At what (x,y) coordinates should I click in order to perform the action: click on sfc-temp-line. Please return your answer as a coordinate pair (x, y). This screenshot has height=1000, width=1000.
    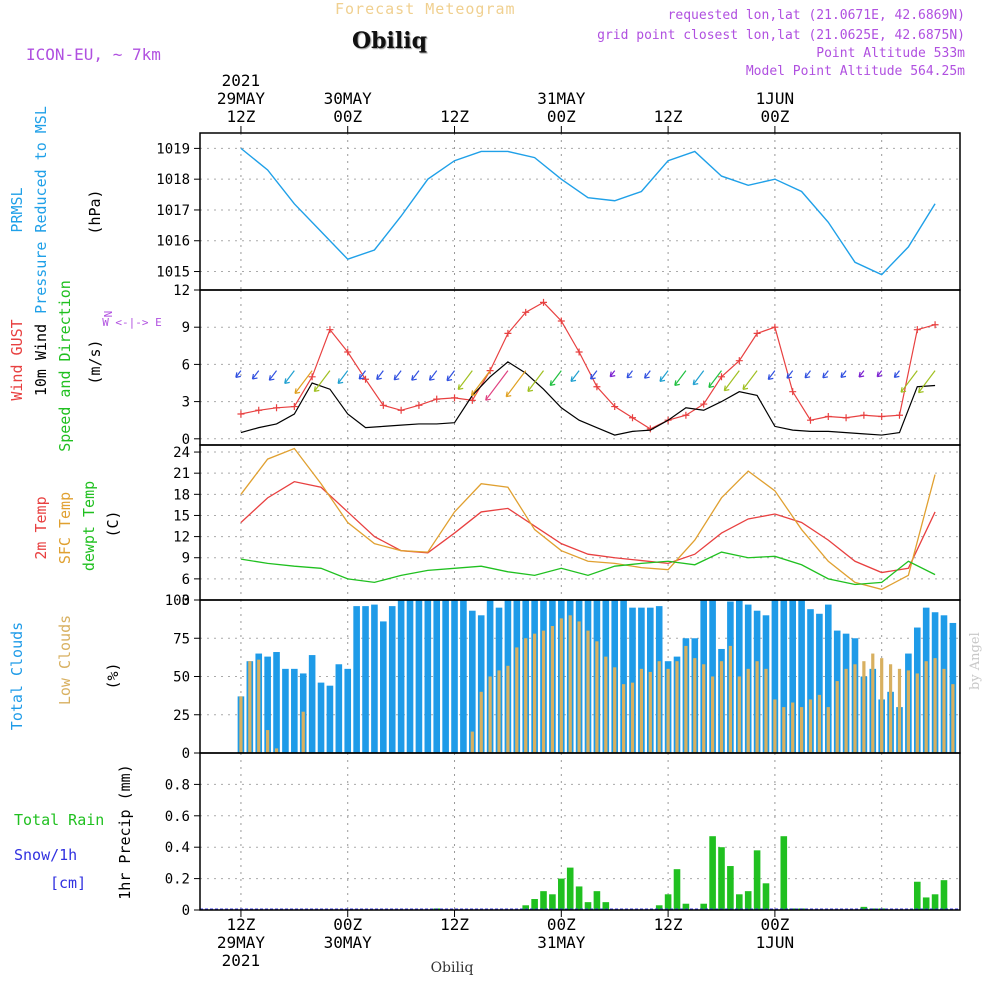
    Looking at the image, I should click on (588, 519).